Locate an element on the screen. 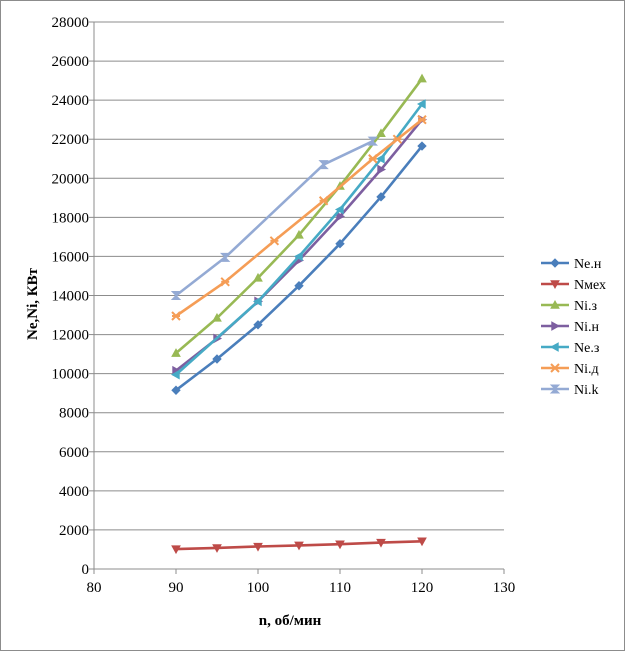 The image size is (625, 652). y-tick-label: 8000 is located at coordinates (74, 414).